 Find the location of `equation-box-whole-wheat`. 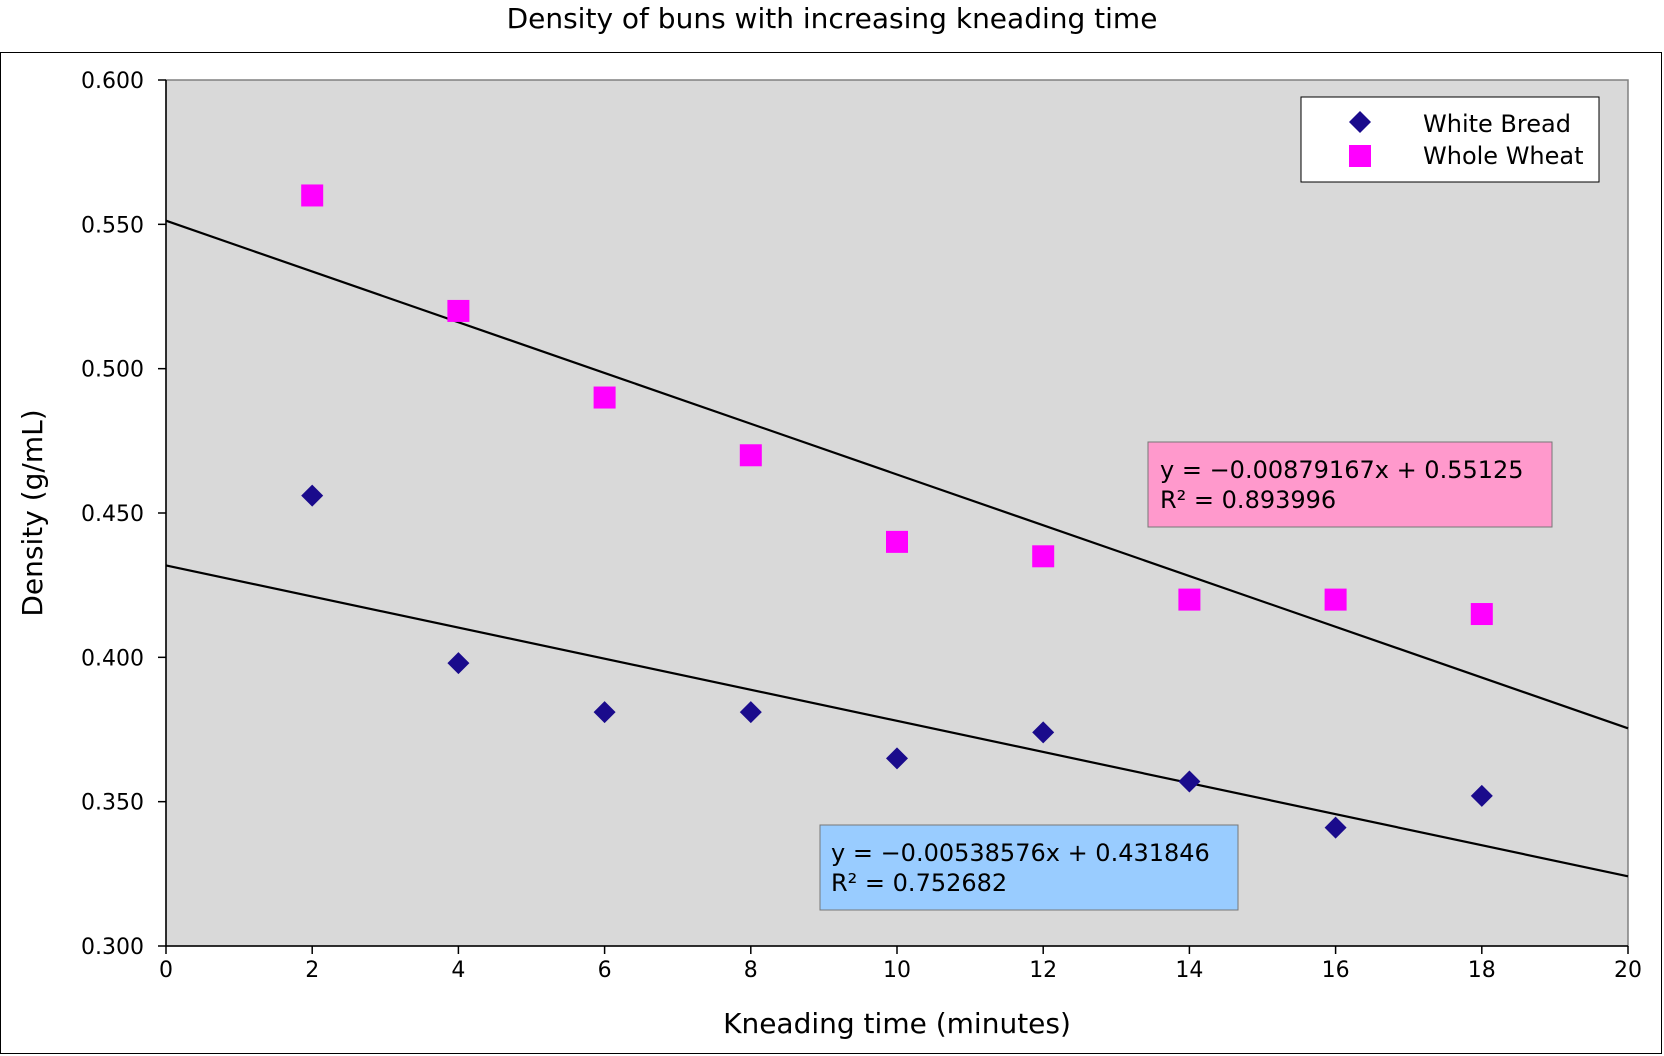

equation-box-whole-wheat is located at coordinates (1350, 484).